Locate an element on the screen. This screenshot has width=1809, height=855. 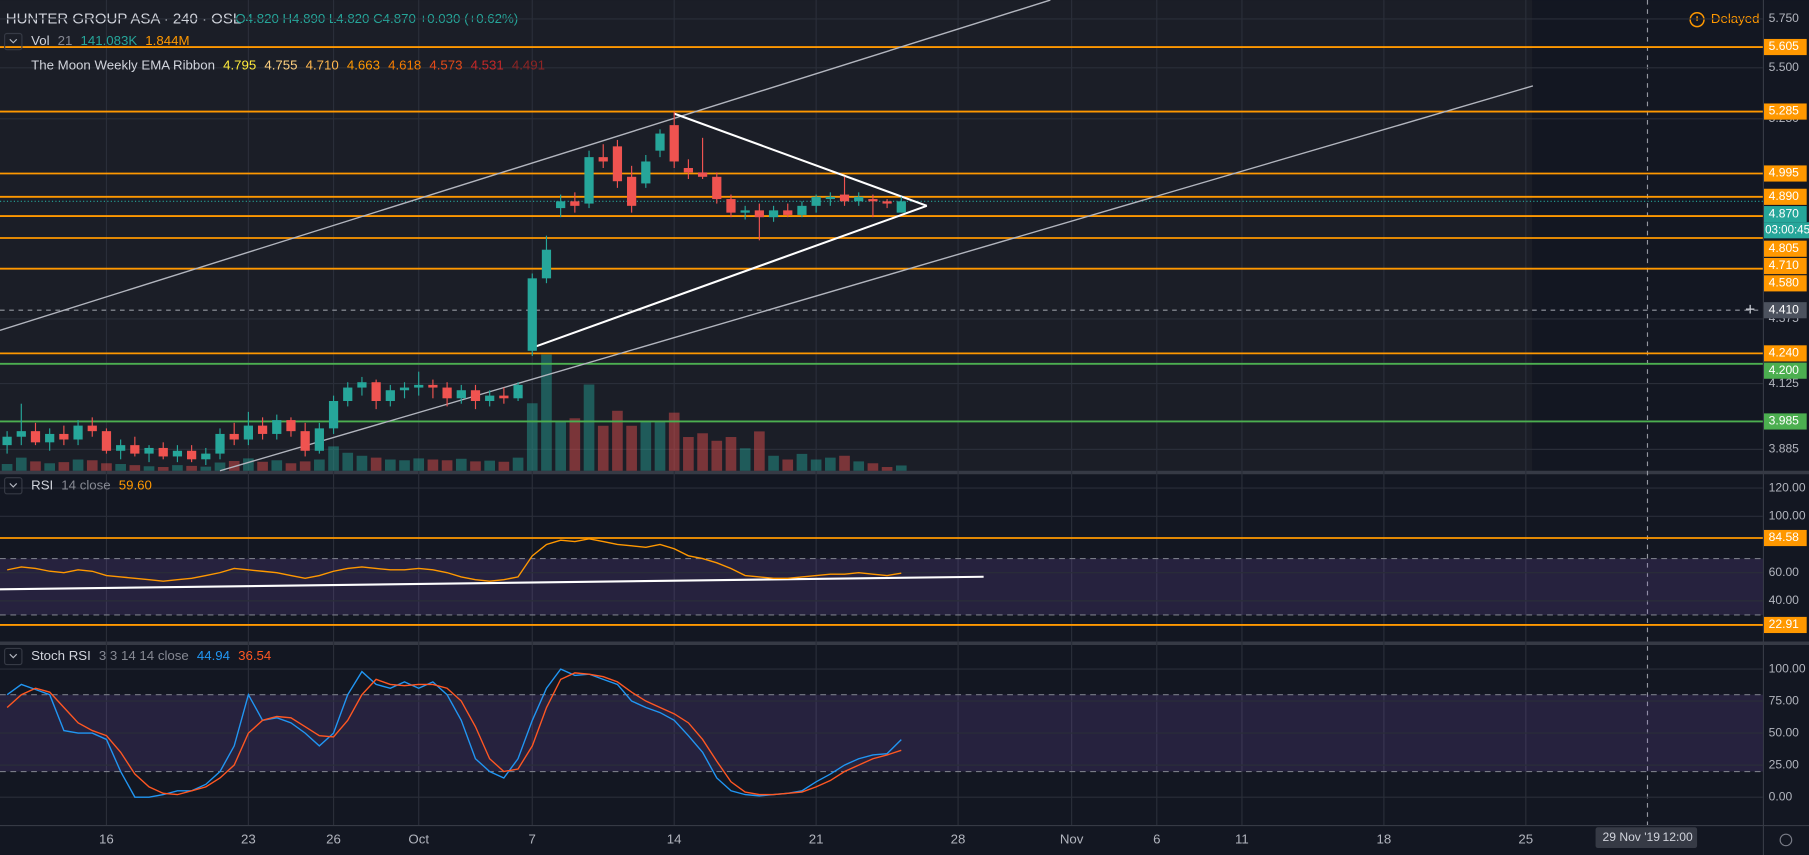
y-tick-label: 4.125 is located at coordinates (1784, 383).